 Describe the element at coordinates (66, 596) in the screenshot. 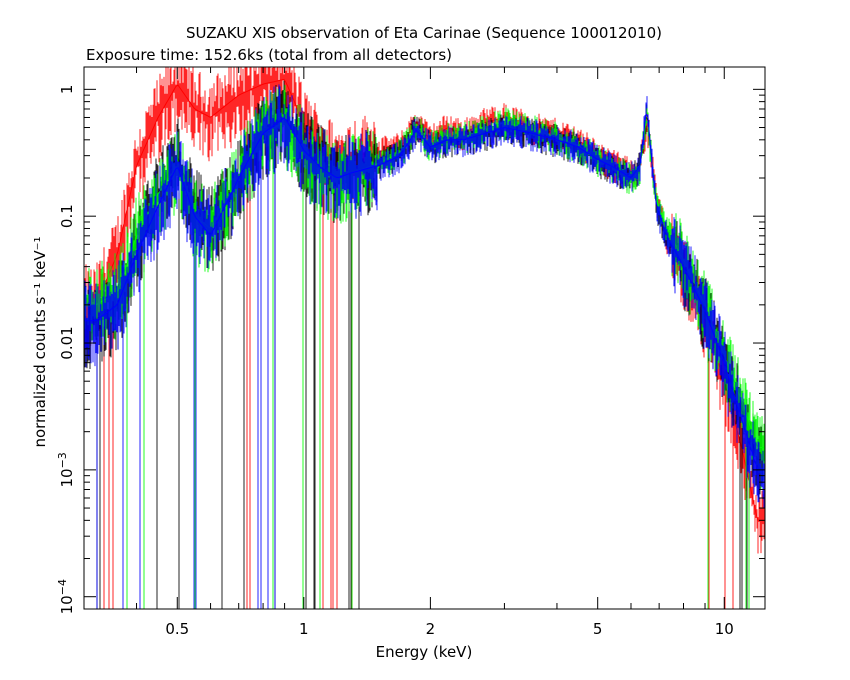

I see `y-tick-label: 10−4` at that location.